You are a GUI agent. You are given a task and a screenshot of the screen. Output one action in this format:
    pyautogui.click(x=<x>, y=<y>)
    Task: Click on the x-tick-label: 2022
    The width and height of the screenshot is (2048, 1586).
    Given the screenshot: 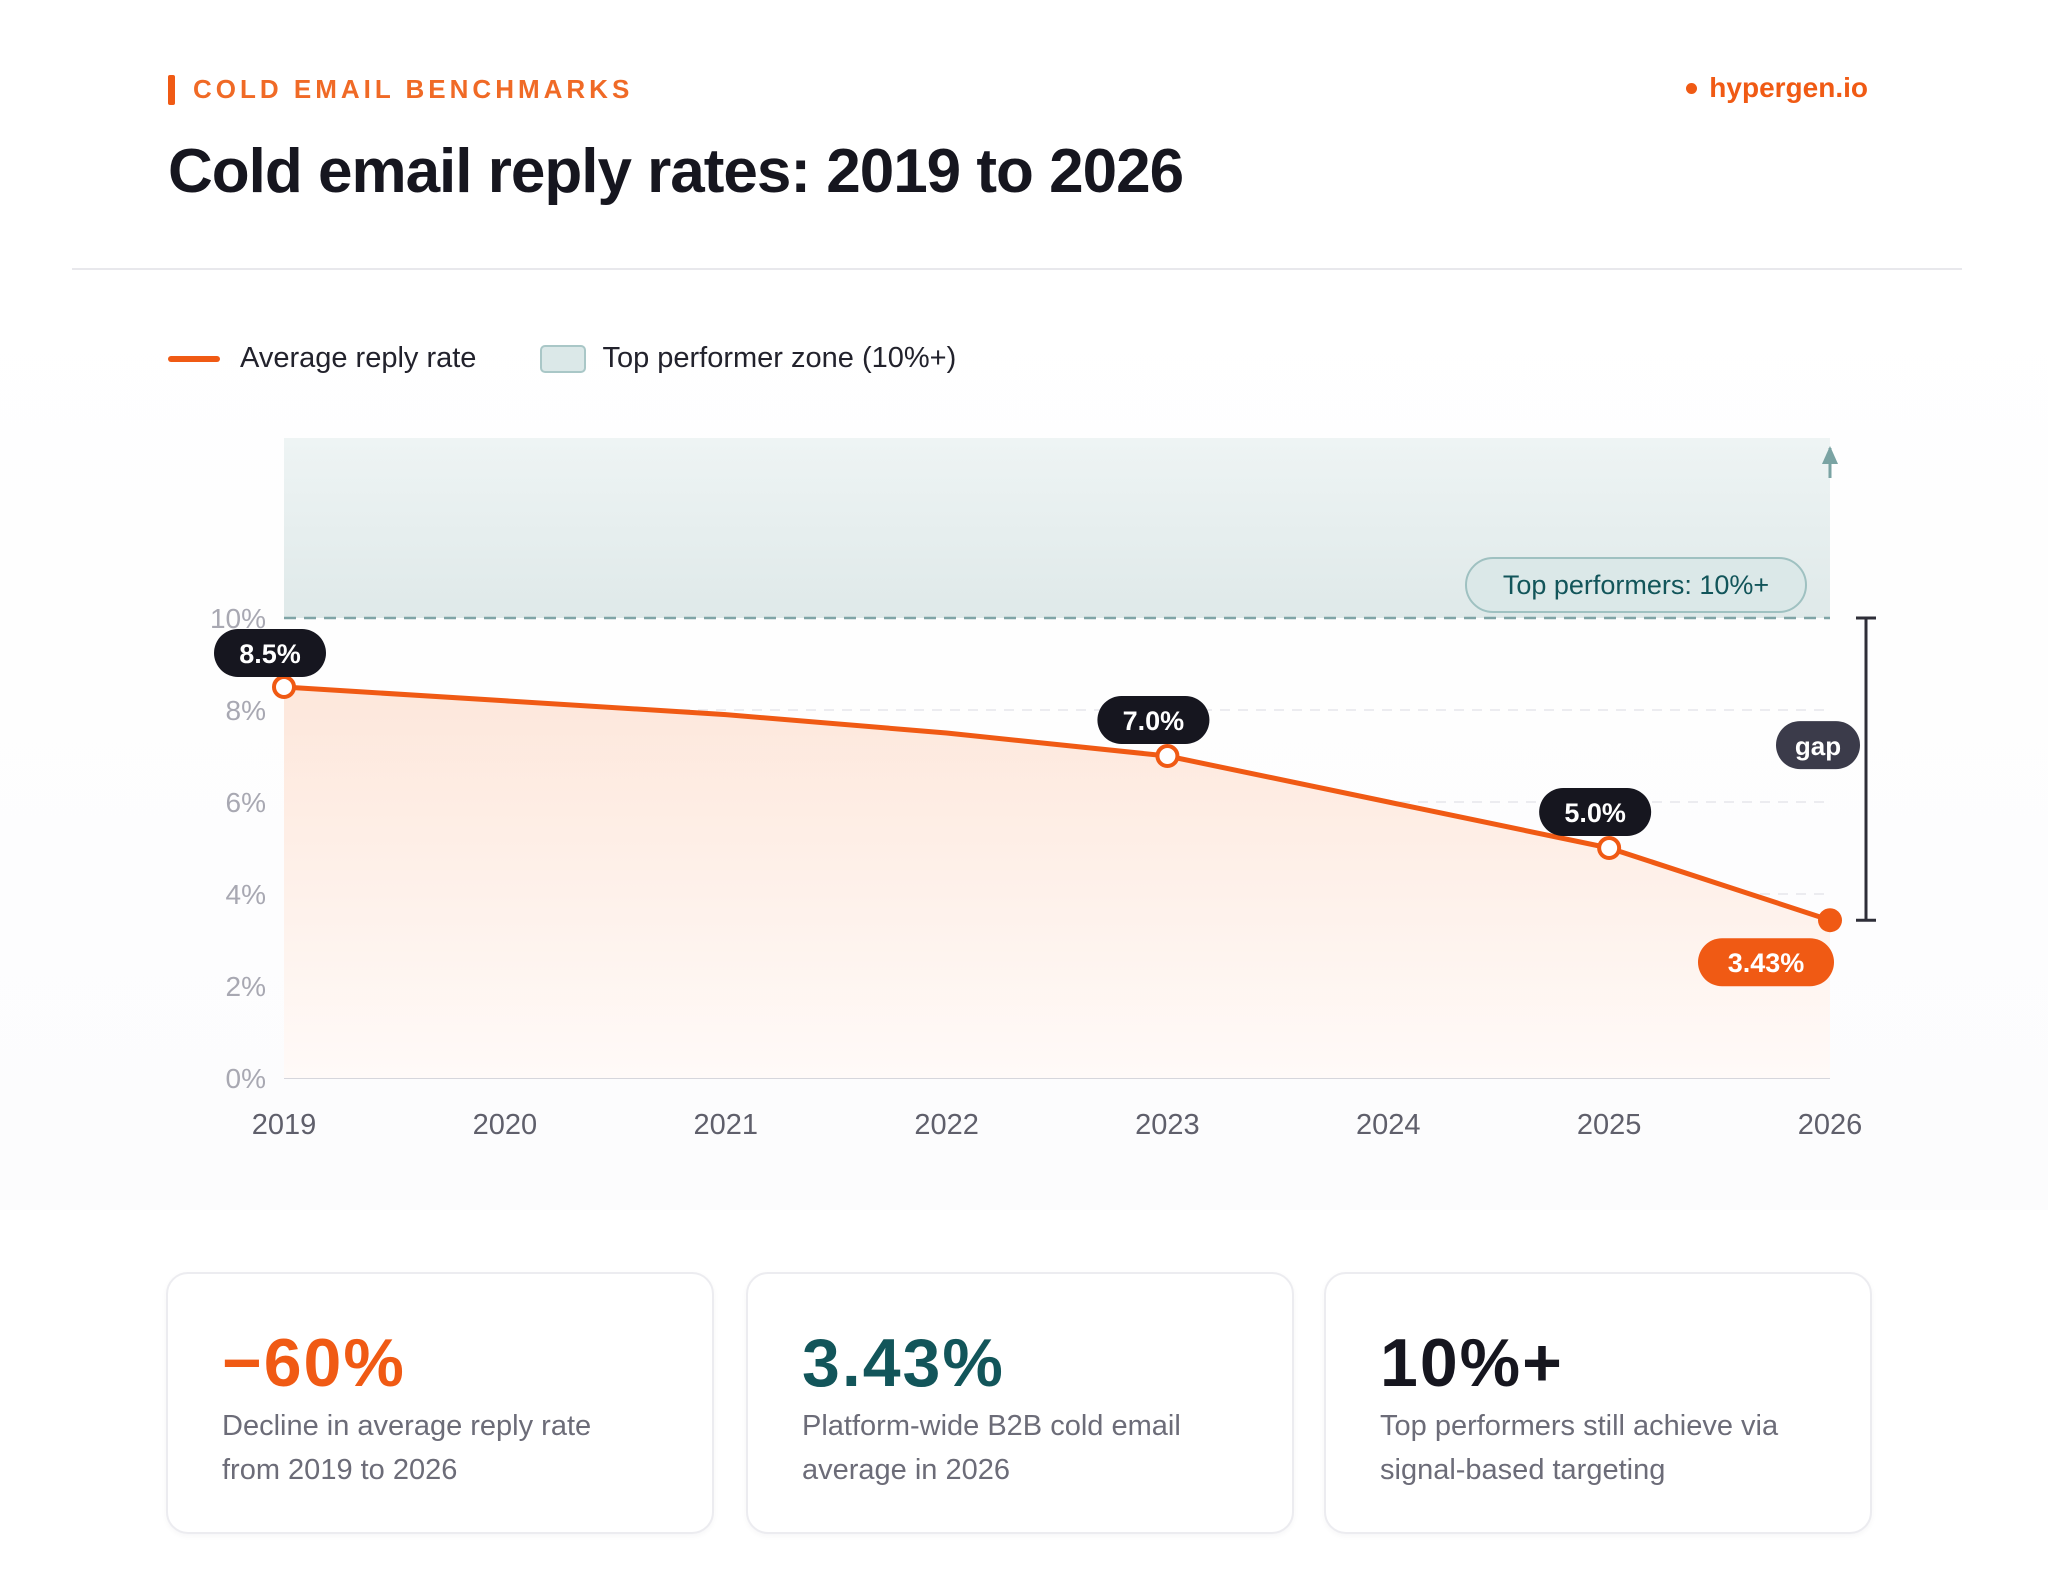 What is the action you would take?
    pyautogui.click(x=946, y=1125)
    